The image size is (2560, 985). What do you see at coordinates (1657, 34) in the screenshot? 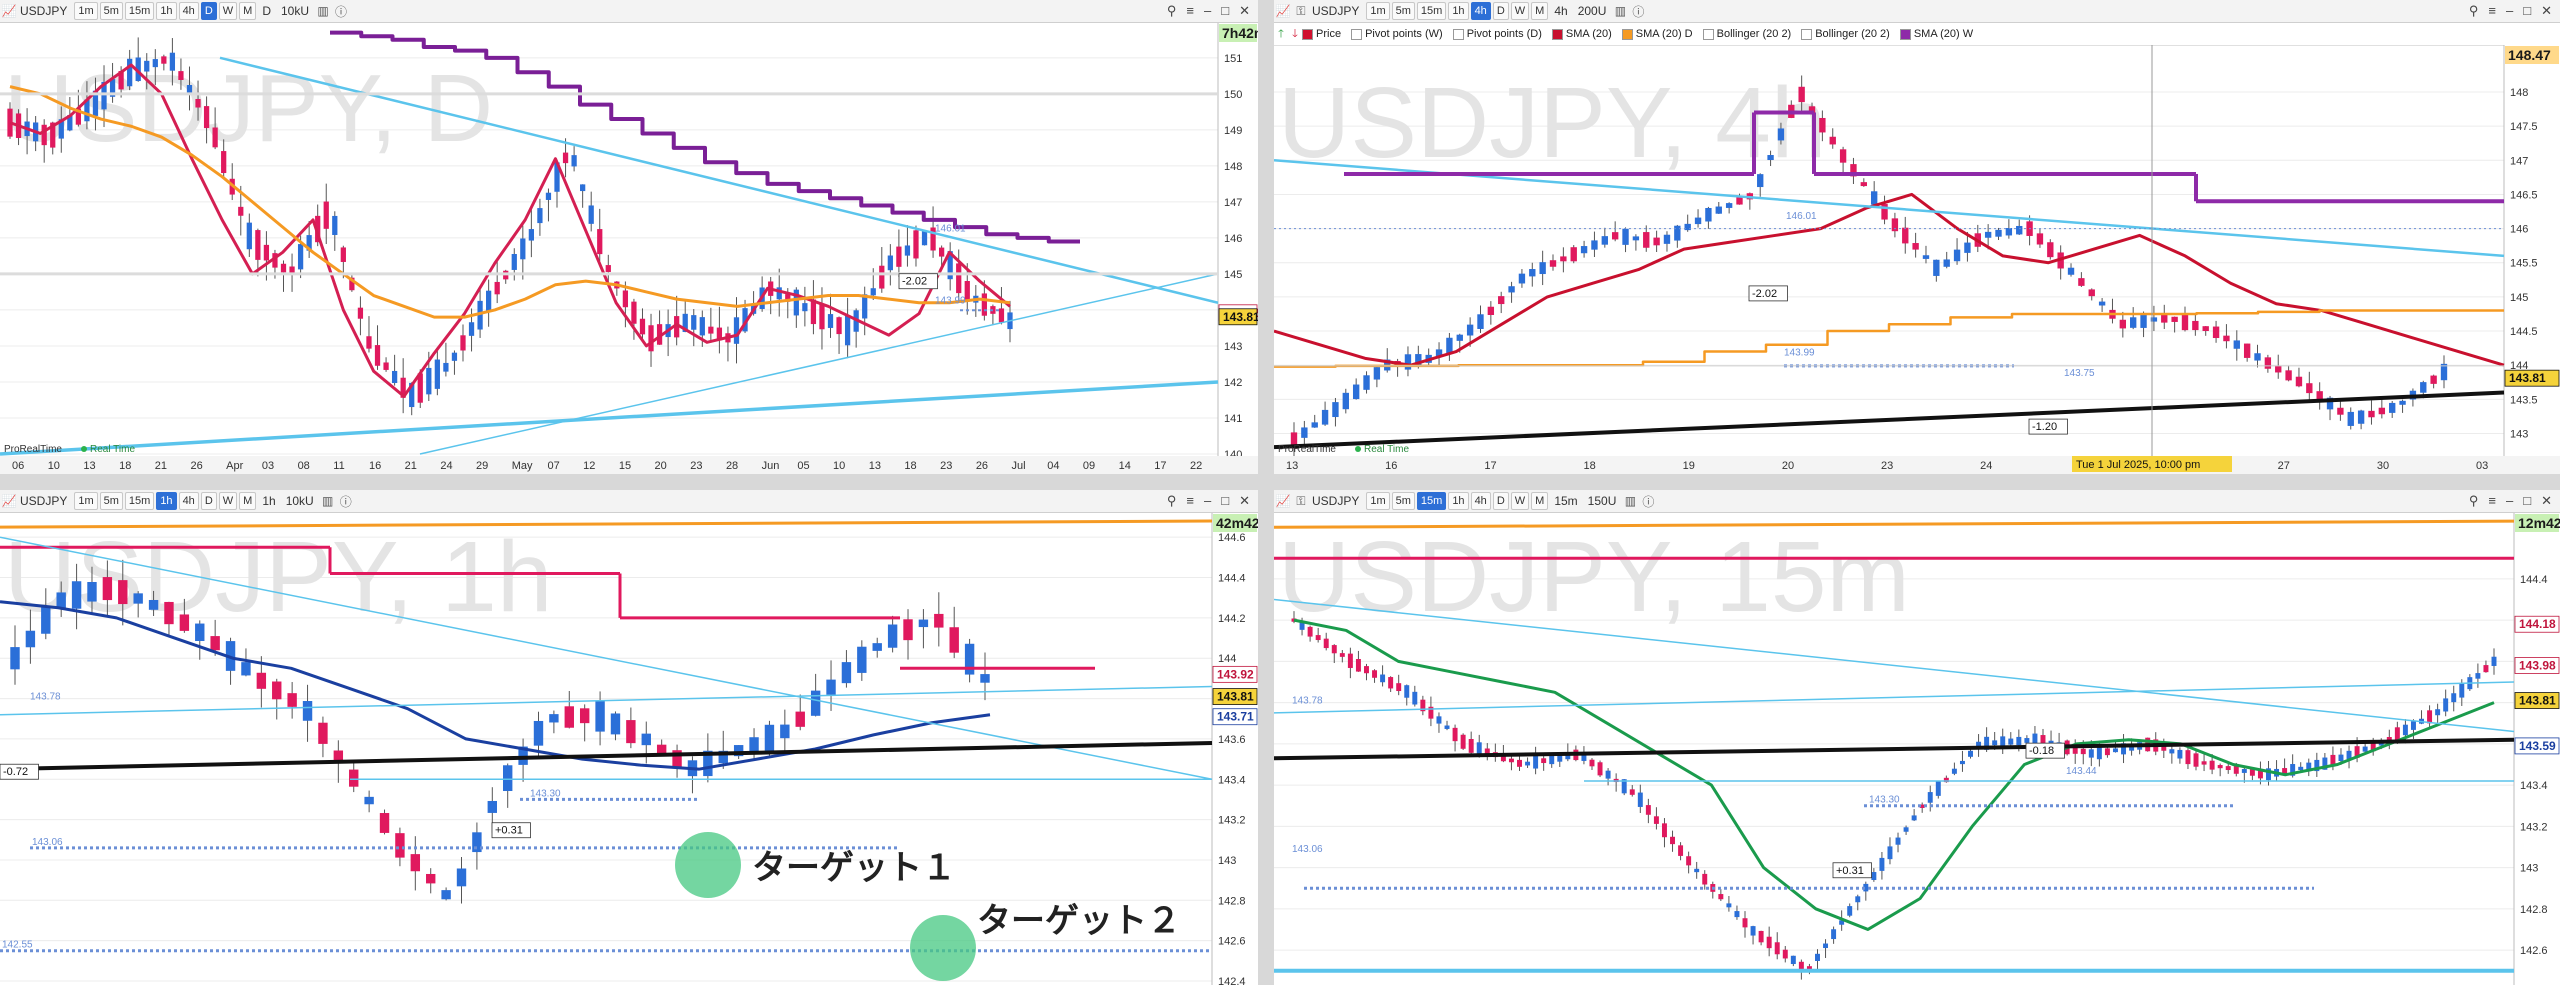
I see `legend-item: SMA (20) D` at bounding box center [1657, 34].